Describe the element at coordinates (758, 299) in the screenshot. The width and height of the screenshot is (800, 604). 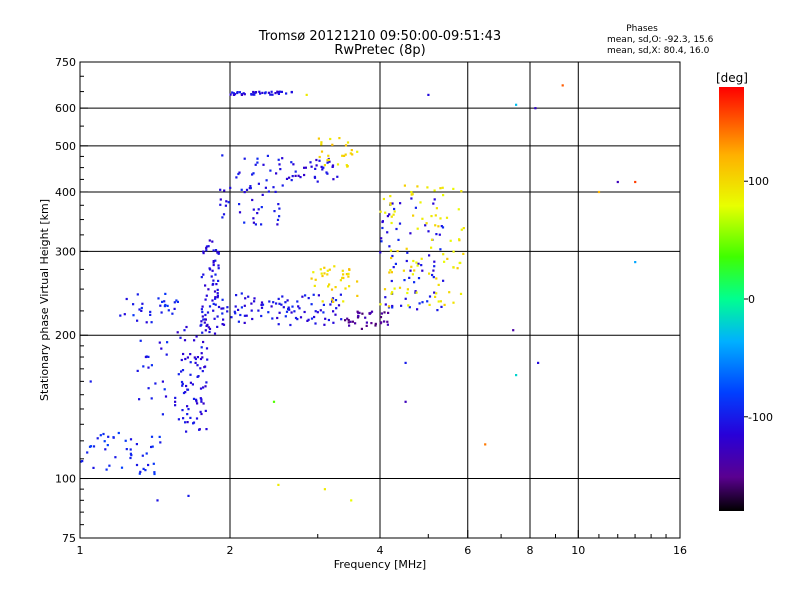
I see `colorbar-ticks: 100 0 -100` at that location.